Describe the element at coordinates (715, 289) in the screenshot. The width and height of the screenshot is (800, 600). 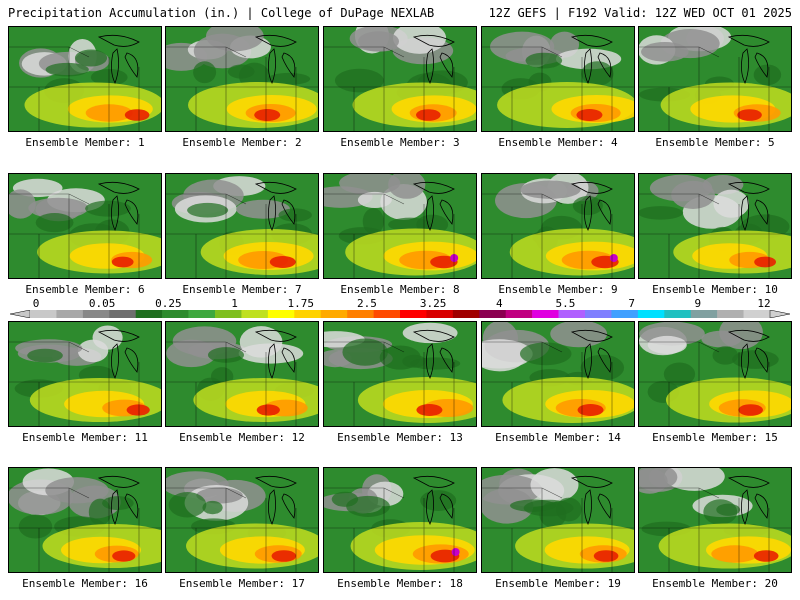
I see `ensemble-member-label: Ensemble Member: 10` at that location.